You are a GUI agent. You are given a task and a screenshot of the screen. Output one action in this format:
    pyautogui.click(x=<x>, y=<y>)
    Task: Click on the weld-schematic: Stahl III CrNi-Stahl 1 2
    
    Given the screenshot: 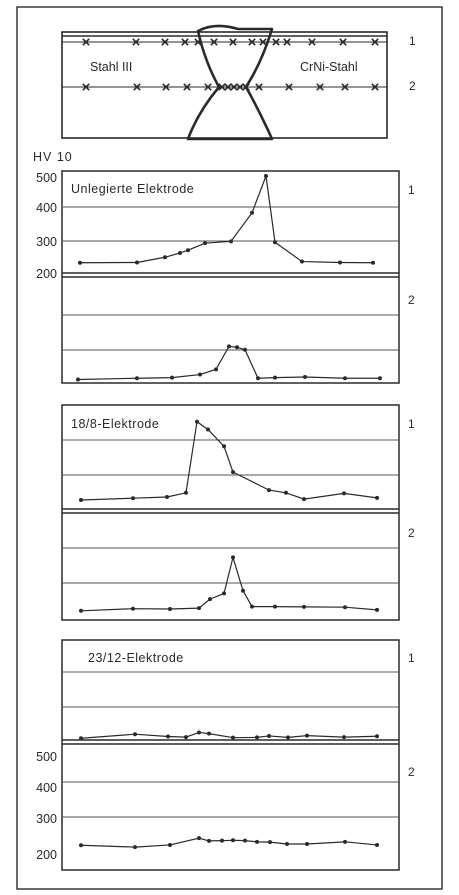 What is the action you would take?
    pyautogui.click(x=238, y=82)
    